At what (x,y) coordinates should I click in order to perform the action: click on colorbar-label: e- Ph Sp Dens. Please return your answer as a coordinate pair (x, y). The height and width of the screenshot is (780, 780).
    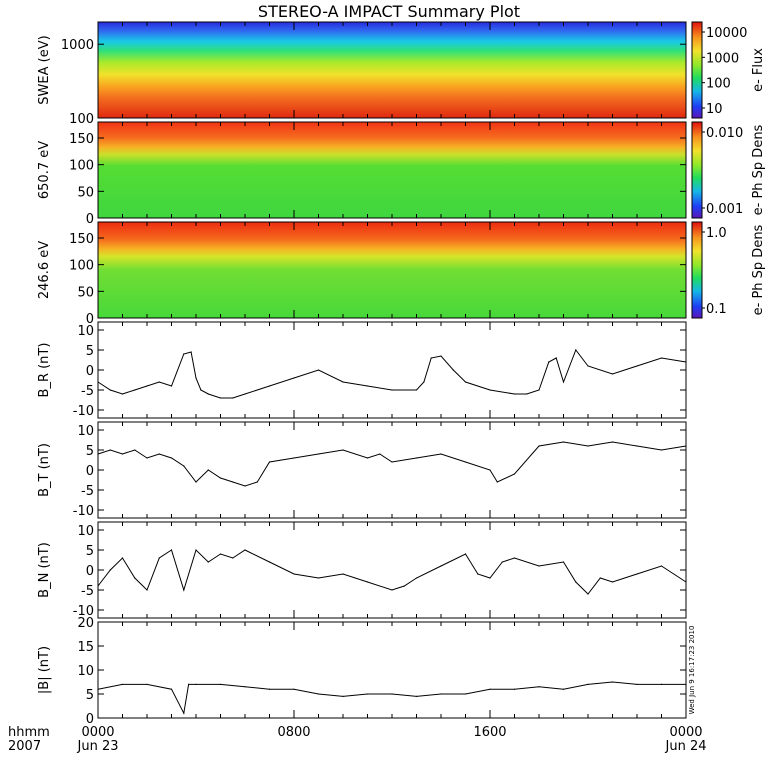
    Looking at the image, I should click on (758, 269).